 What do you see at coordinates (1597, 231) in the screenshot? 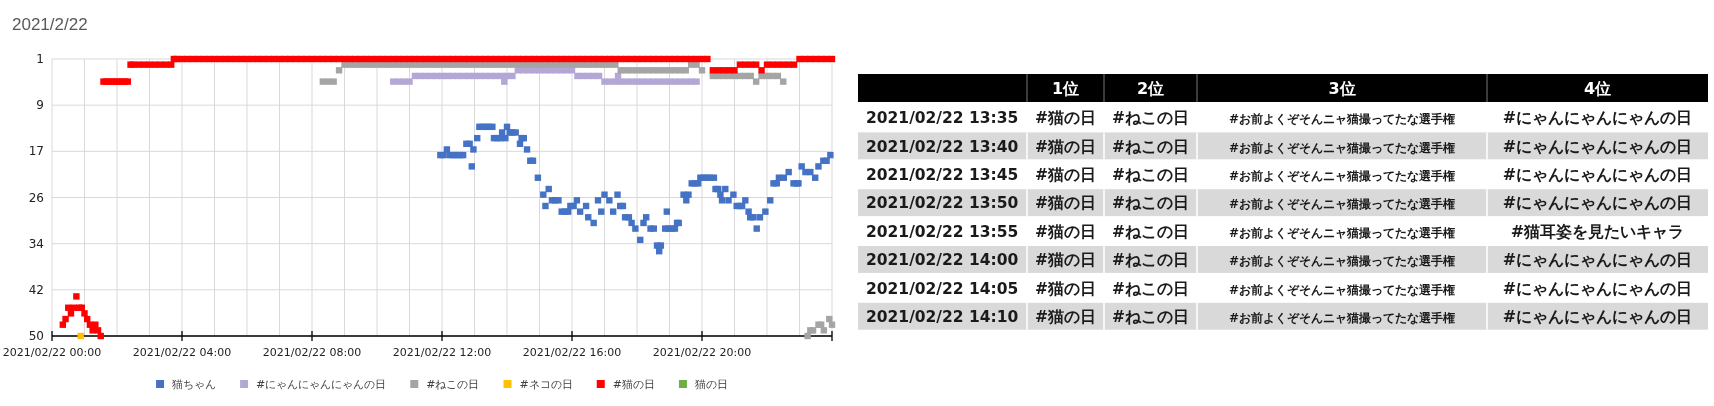
I see `text: #猫耳姿を見たいキャラ` at bounding box center [1597, 231].